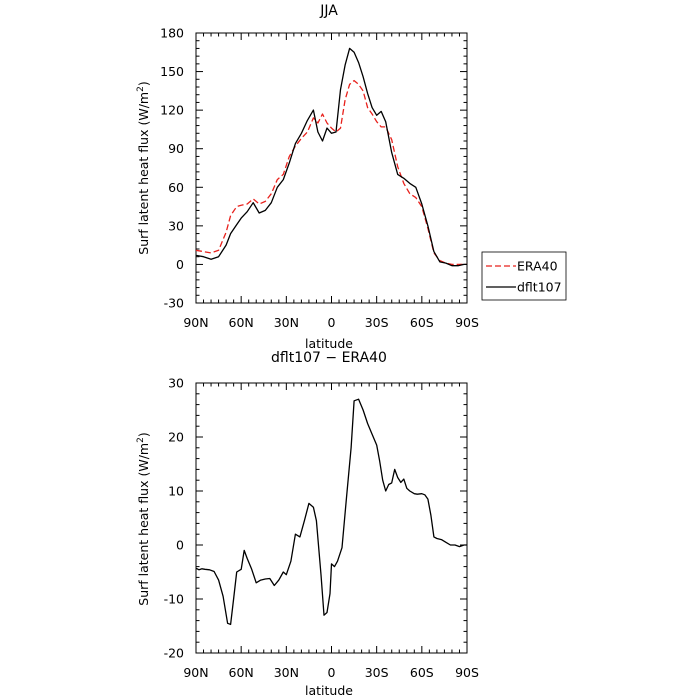  Describe the element at coordinates (143, 518) in the screenshot. I see `bottom-y-axis-label: Surf latent heat flux (W/m2)` at that location.